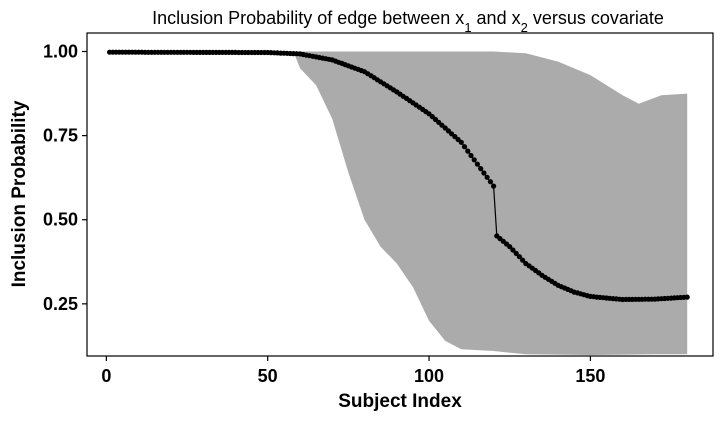  Describe the element at coordinates (353, 371) in the screenshot. I see `x-axis: 0 50 100 150` at that location.